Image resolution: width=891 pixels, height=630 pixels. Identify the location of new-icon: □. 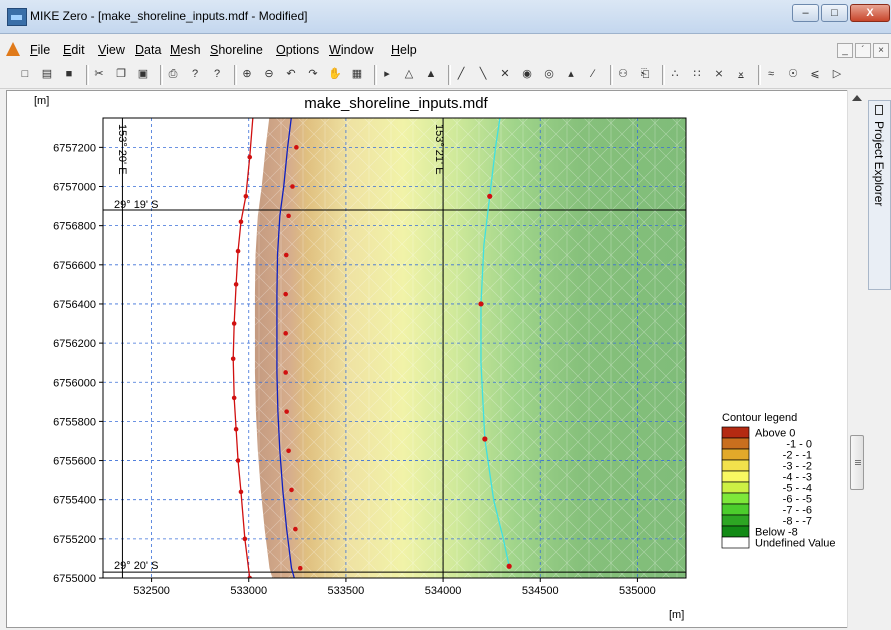
(25, 74).